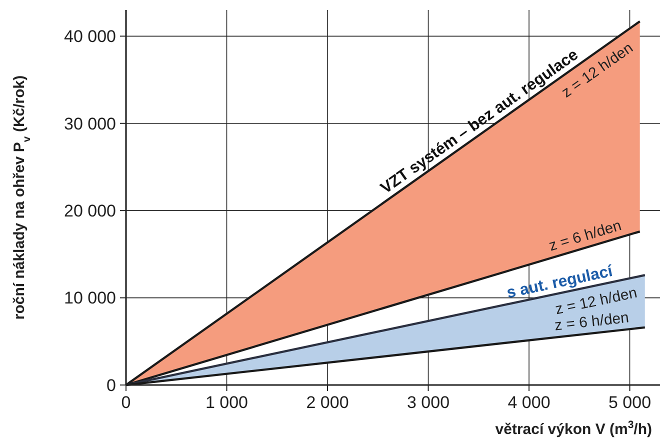 This screenshot has width=660, height=439. Describe the element at coordinates (327, 402) in the screenshot. I see `x-tick-label: 2 000` at that location.